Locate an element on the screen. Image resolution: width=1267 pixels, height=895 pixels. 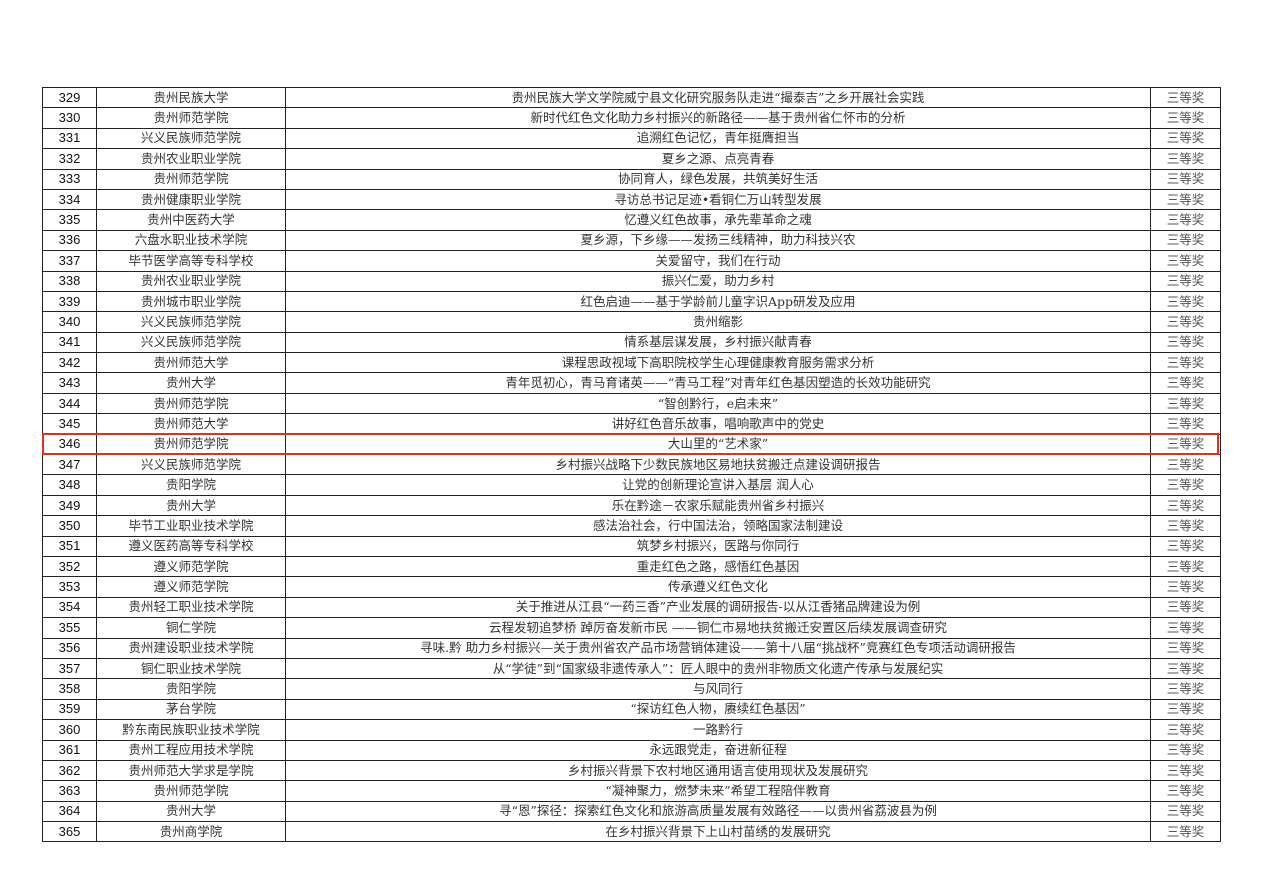
table-row: 344 贵州师范学院 “智创黔行，e启未来” 三等奖 is located at coordinates (631, 403).